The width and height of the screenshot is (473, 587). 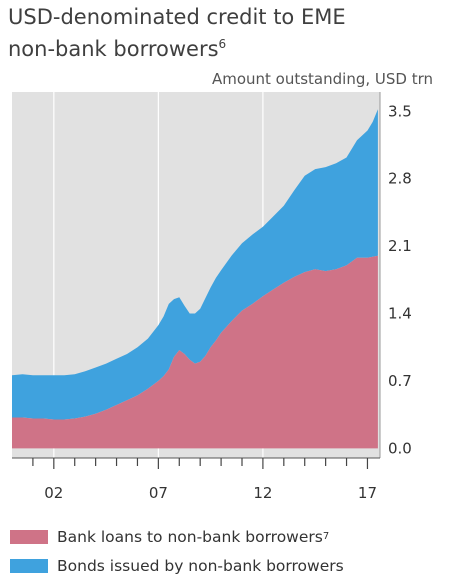 I want to click on title-footnote: 6, so click(x=222, y=44).